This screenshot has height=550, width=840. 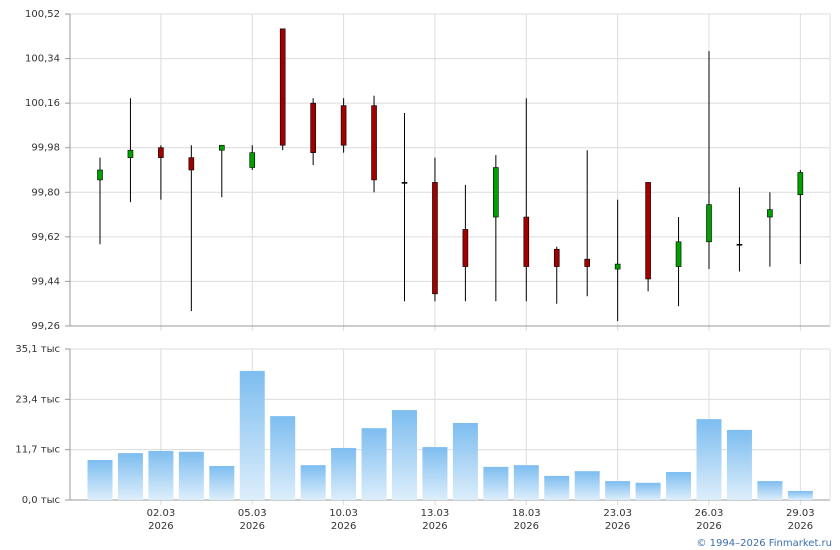 What do you see at coordinates (161, 520) in the screenshot?
I see `x-tick-label: 02.03 2026` at bounding box center [161, 520].